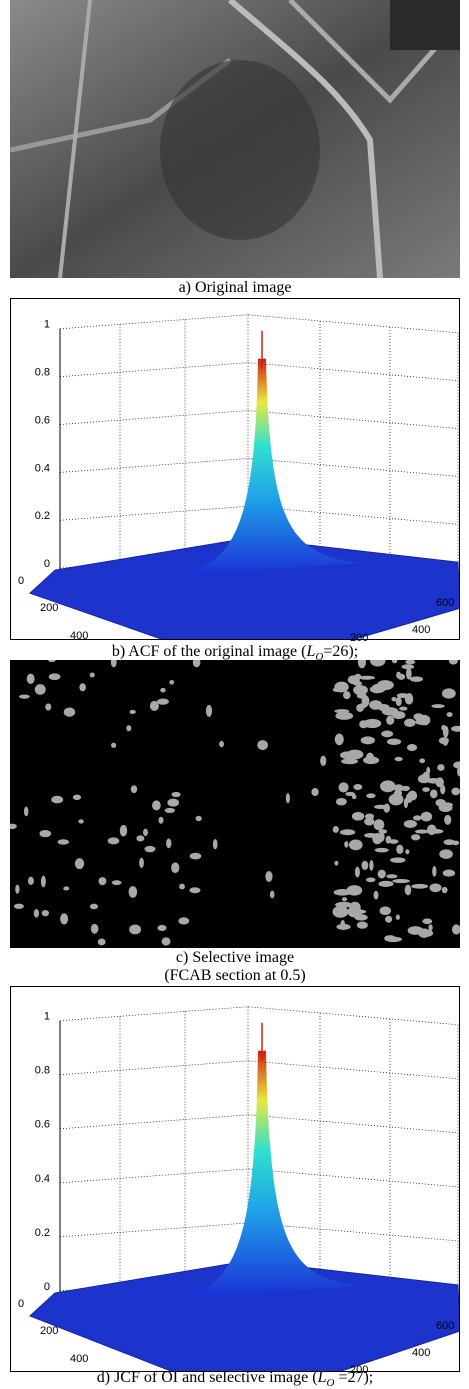  What do you see at coordinates (42, 1071) in the screenshot?
I see `z-tick-label: 0.8` at bounding box center [42, 1071].